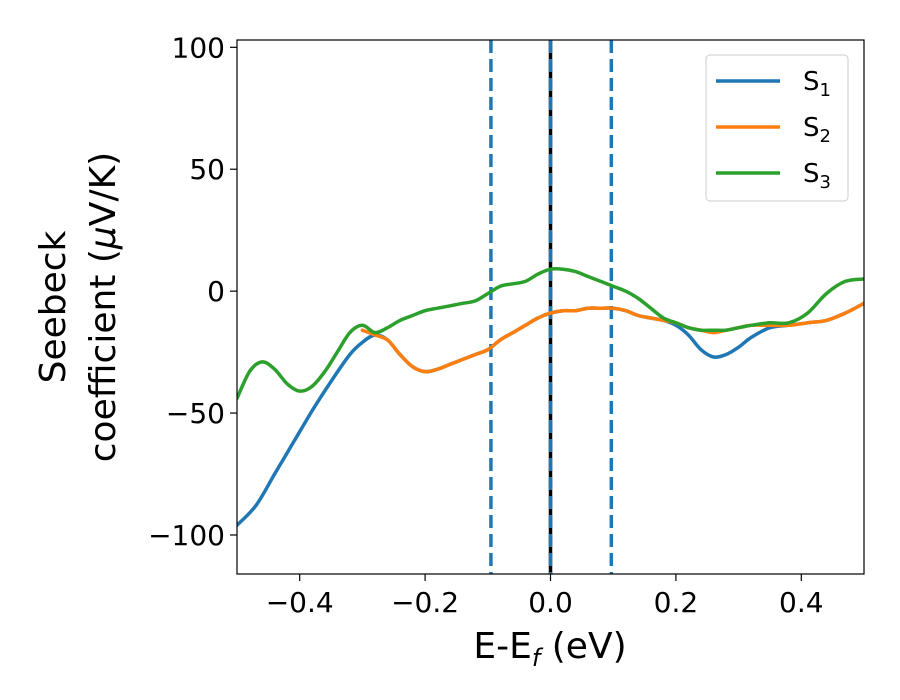 The image size is (900, 700). Describe the element at coordinates (425, 602) in the screenshot. I see `x-tick-label: −0.2` at that location.